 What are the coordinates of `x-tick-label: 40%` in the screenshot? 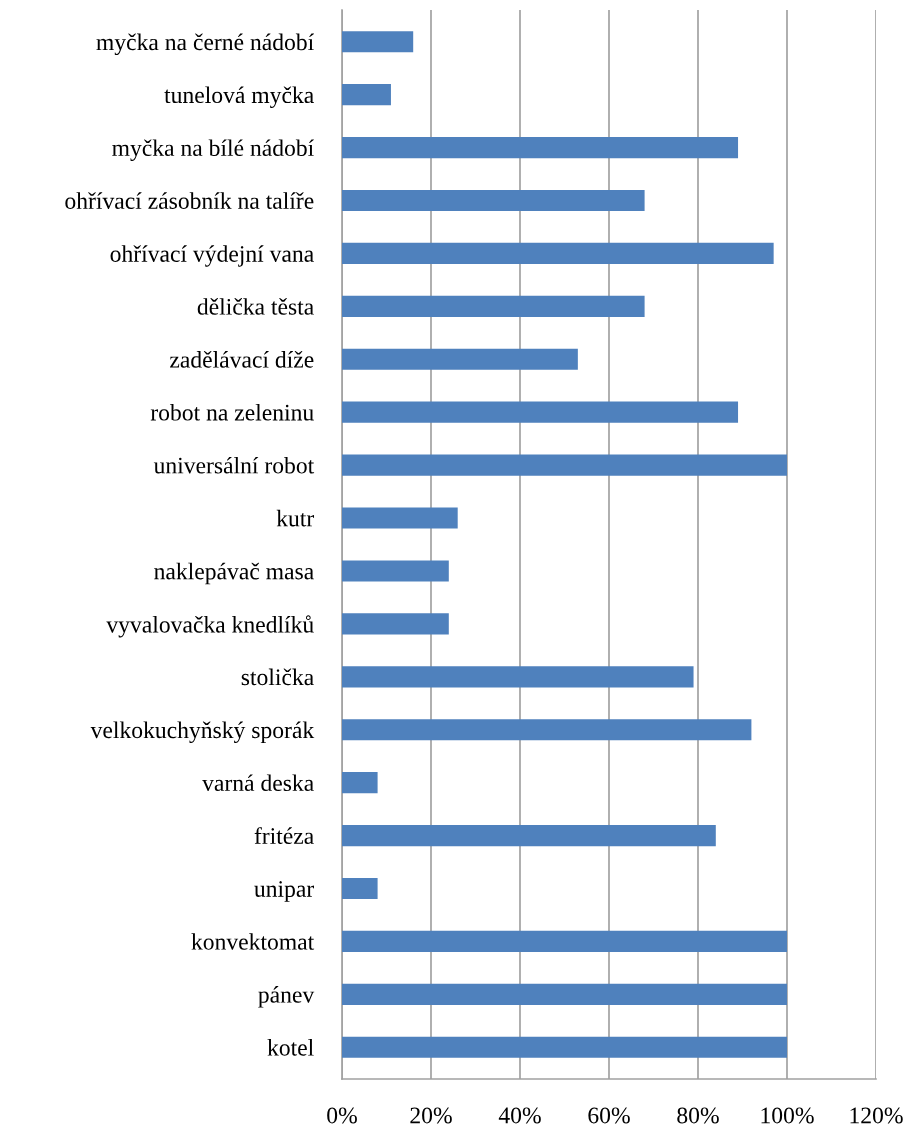 It's located at (519, 1115).